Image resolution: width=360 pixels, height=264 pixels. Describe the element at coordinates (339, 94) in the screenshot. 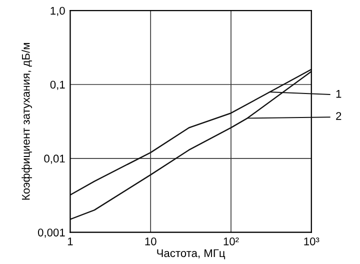

I see `annotation: 1` at that location.